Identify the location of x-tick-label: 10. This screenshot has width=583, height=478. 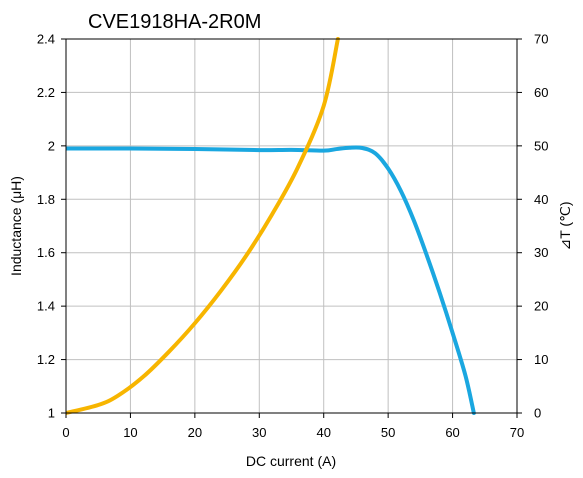
(130, 432).